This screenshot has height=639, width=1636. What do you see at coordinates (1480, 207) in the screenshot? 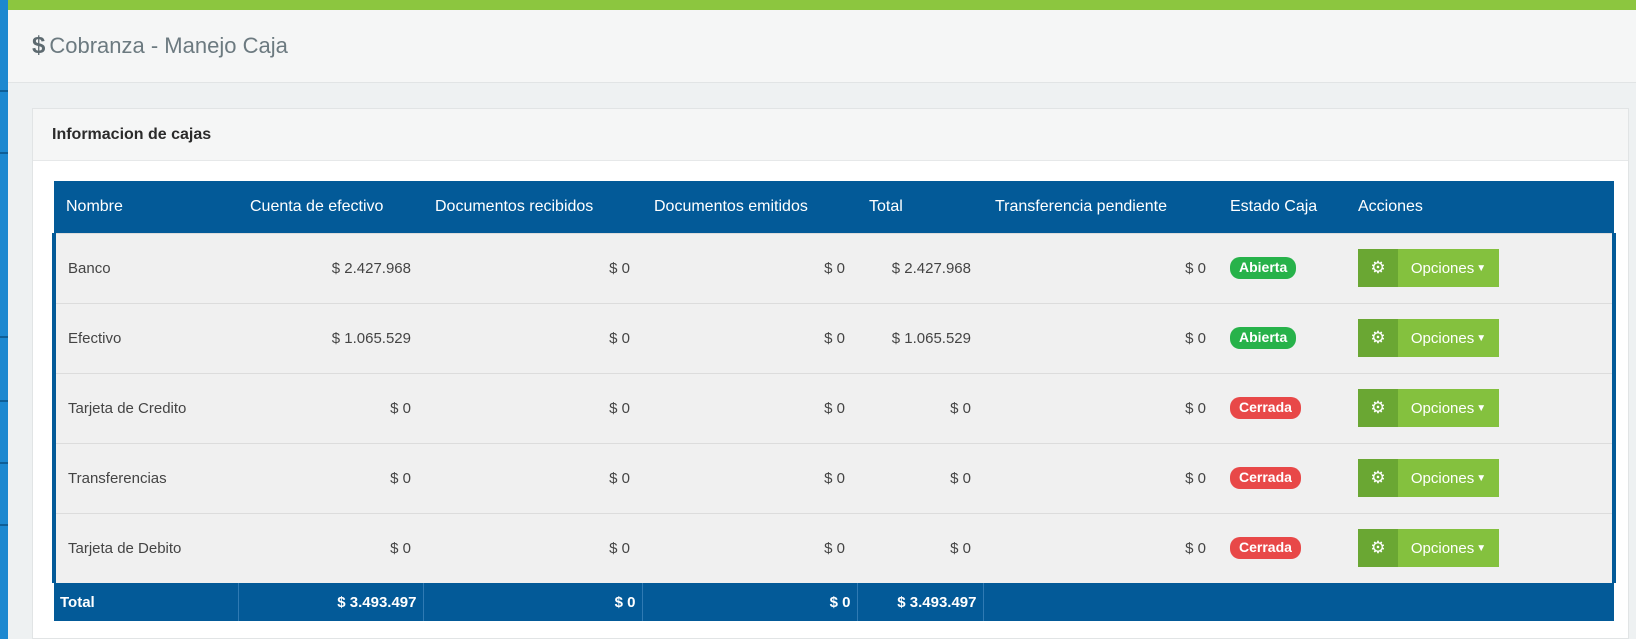
I see `column-header-acciones: Acciones` at bounding box center [1480, 207].